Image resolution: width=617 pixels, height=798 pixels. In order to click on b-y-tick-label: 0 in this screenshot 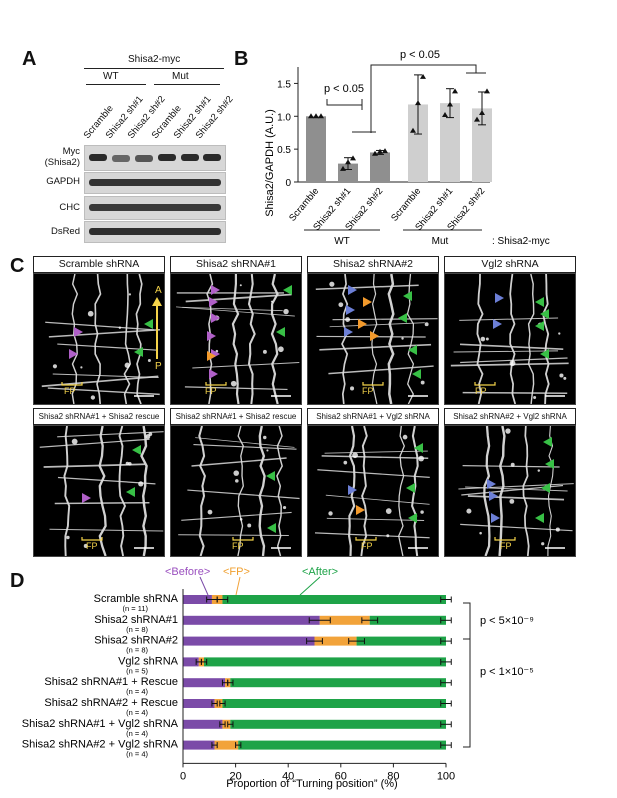, I will do `click(288, 183)`.